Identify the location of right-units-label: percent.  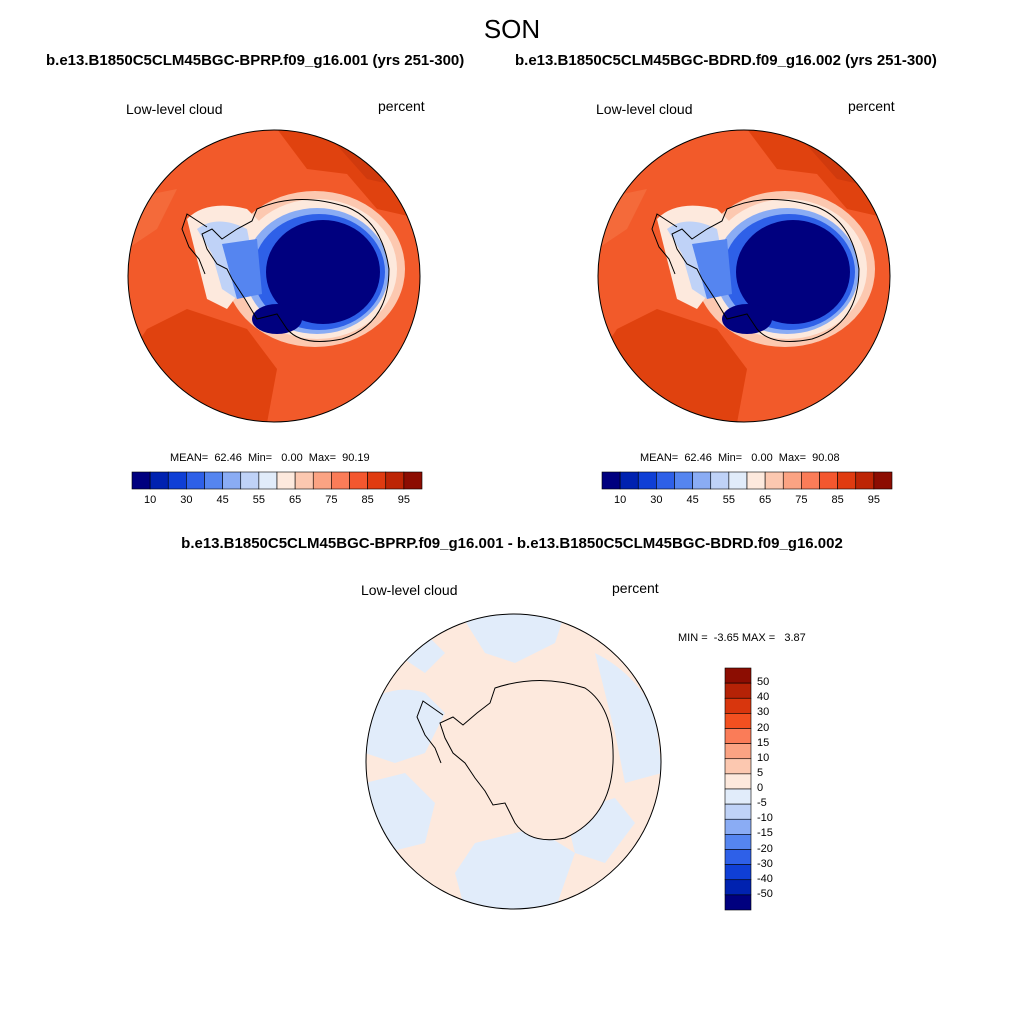
(871, 106).